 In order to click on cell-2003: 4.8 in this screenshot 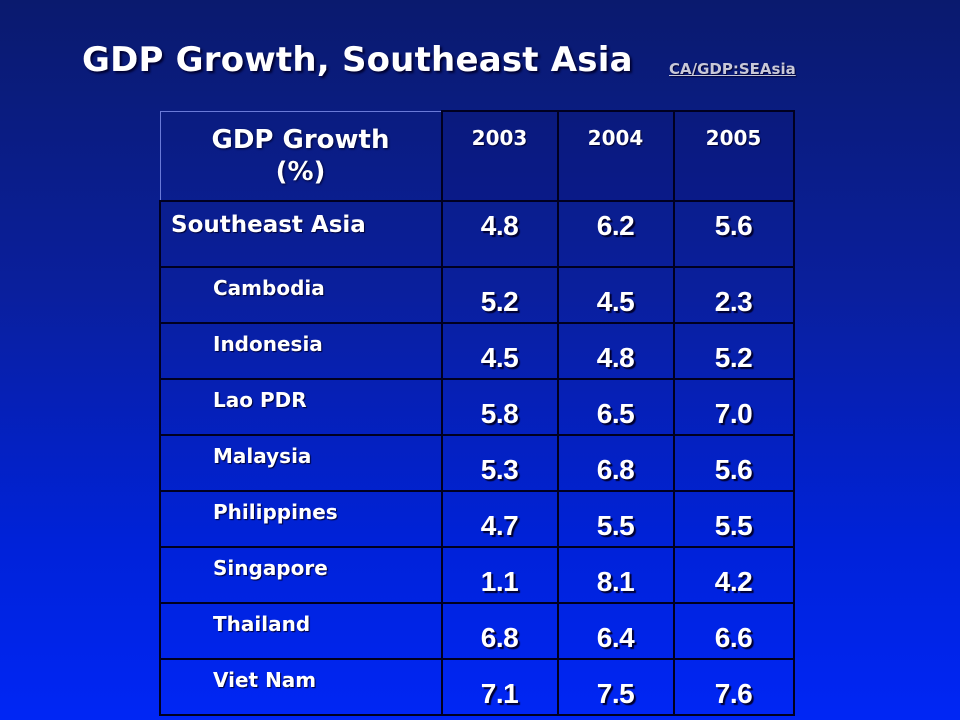, I will do `click(499, 233)`.